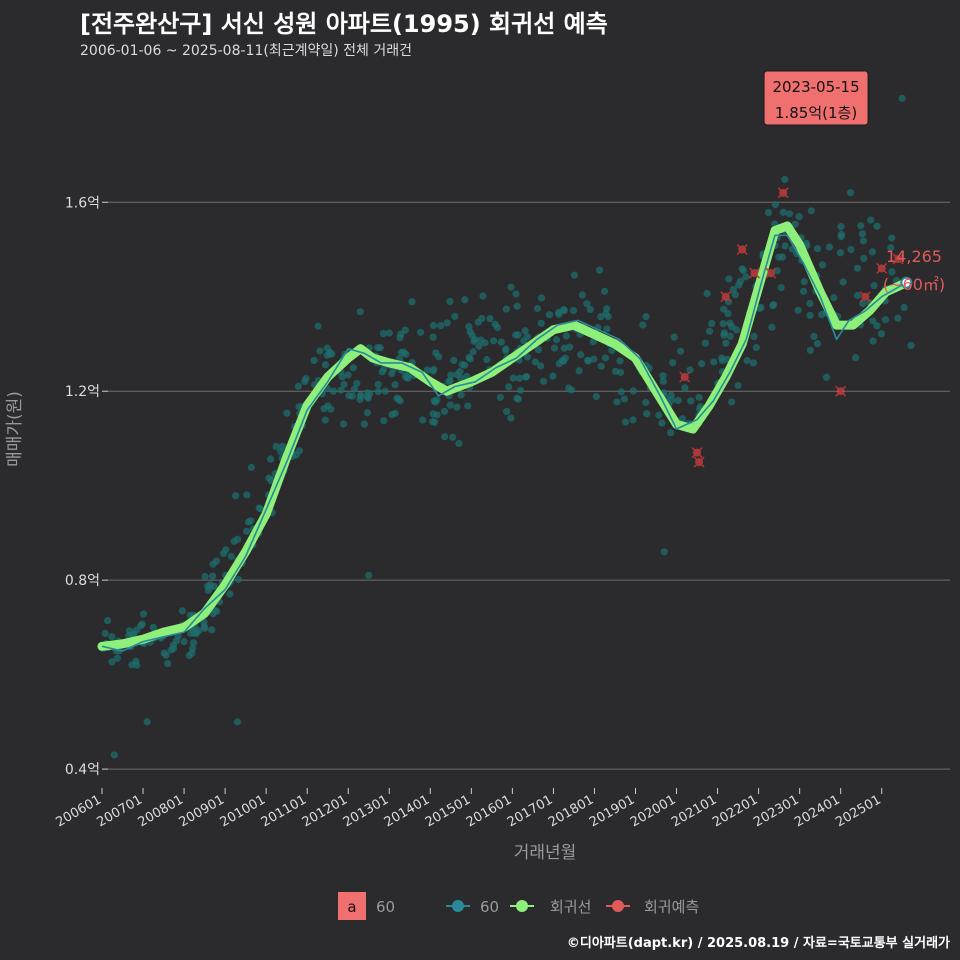 The height and width of the screenshot is (960, 960). What do you see at coordinates (653, 811) in the screenshot?
I see `x-tick-label: 202001` at bounding box center [653, 811].